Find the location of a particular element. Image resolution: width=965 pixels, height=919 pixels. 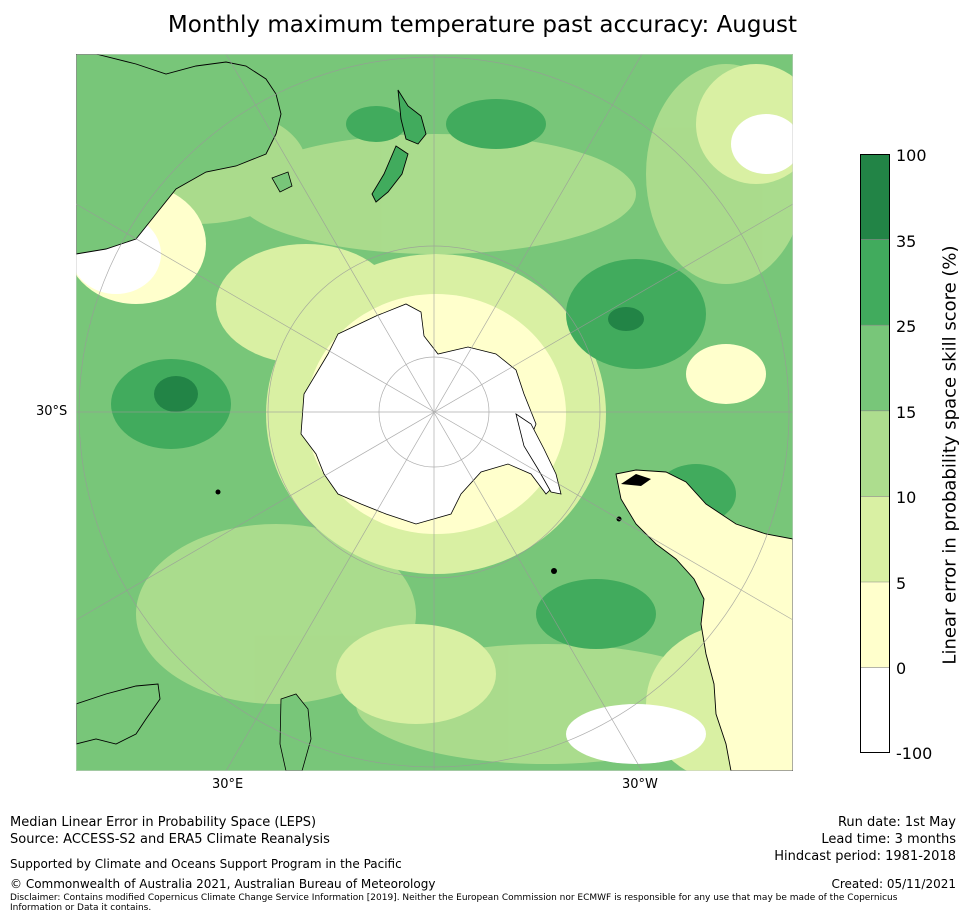

lat-label-30s: 30°S is located at coordinates (52, 411).